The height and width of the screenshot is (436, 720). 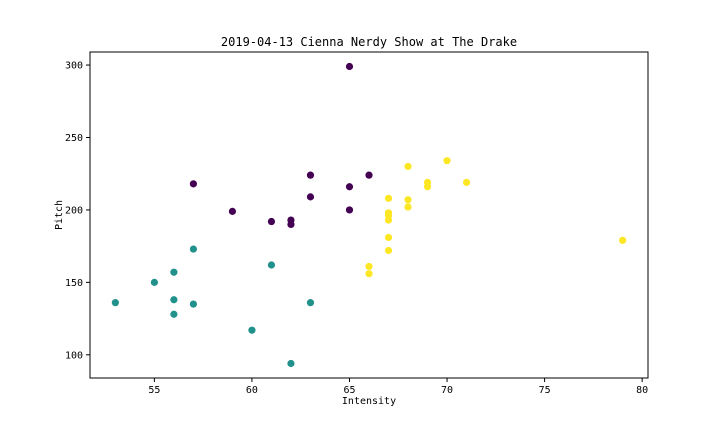 I want to click on x-tick-label: 60, so click(x=252, y=390).